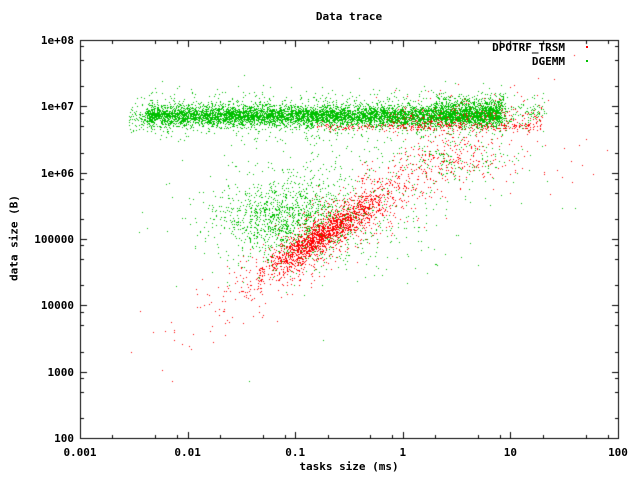  What do you see at coordinates (57, 173) in the screenshot?
I see `y-tick-label: 1e+06` at bounding box center [57, 173].